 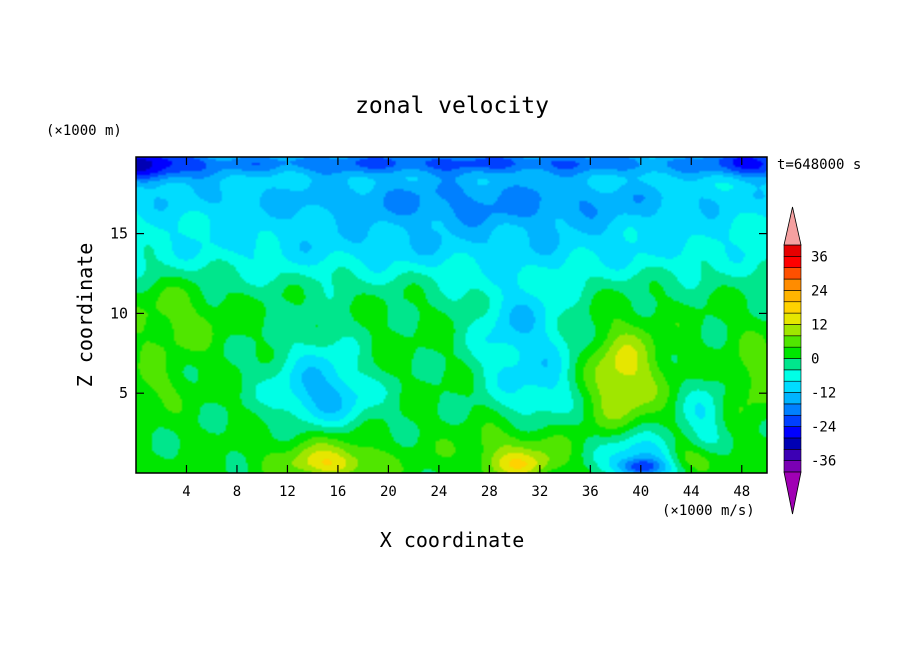 I want to click on x-tick-label: 44, so click(x=691, y=492).